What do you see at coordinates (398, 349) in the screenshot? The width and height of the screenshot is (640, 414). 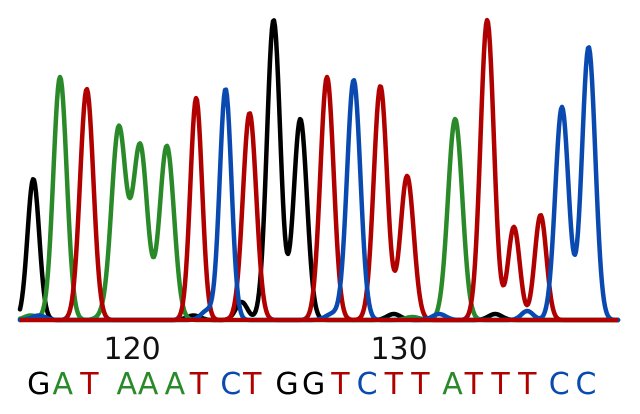 I see `x-tick-label: 130` at bounding box center [398, 349].